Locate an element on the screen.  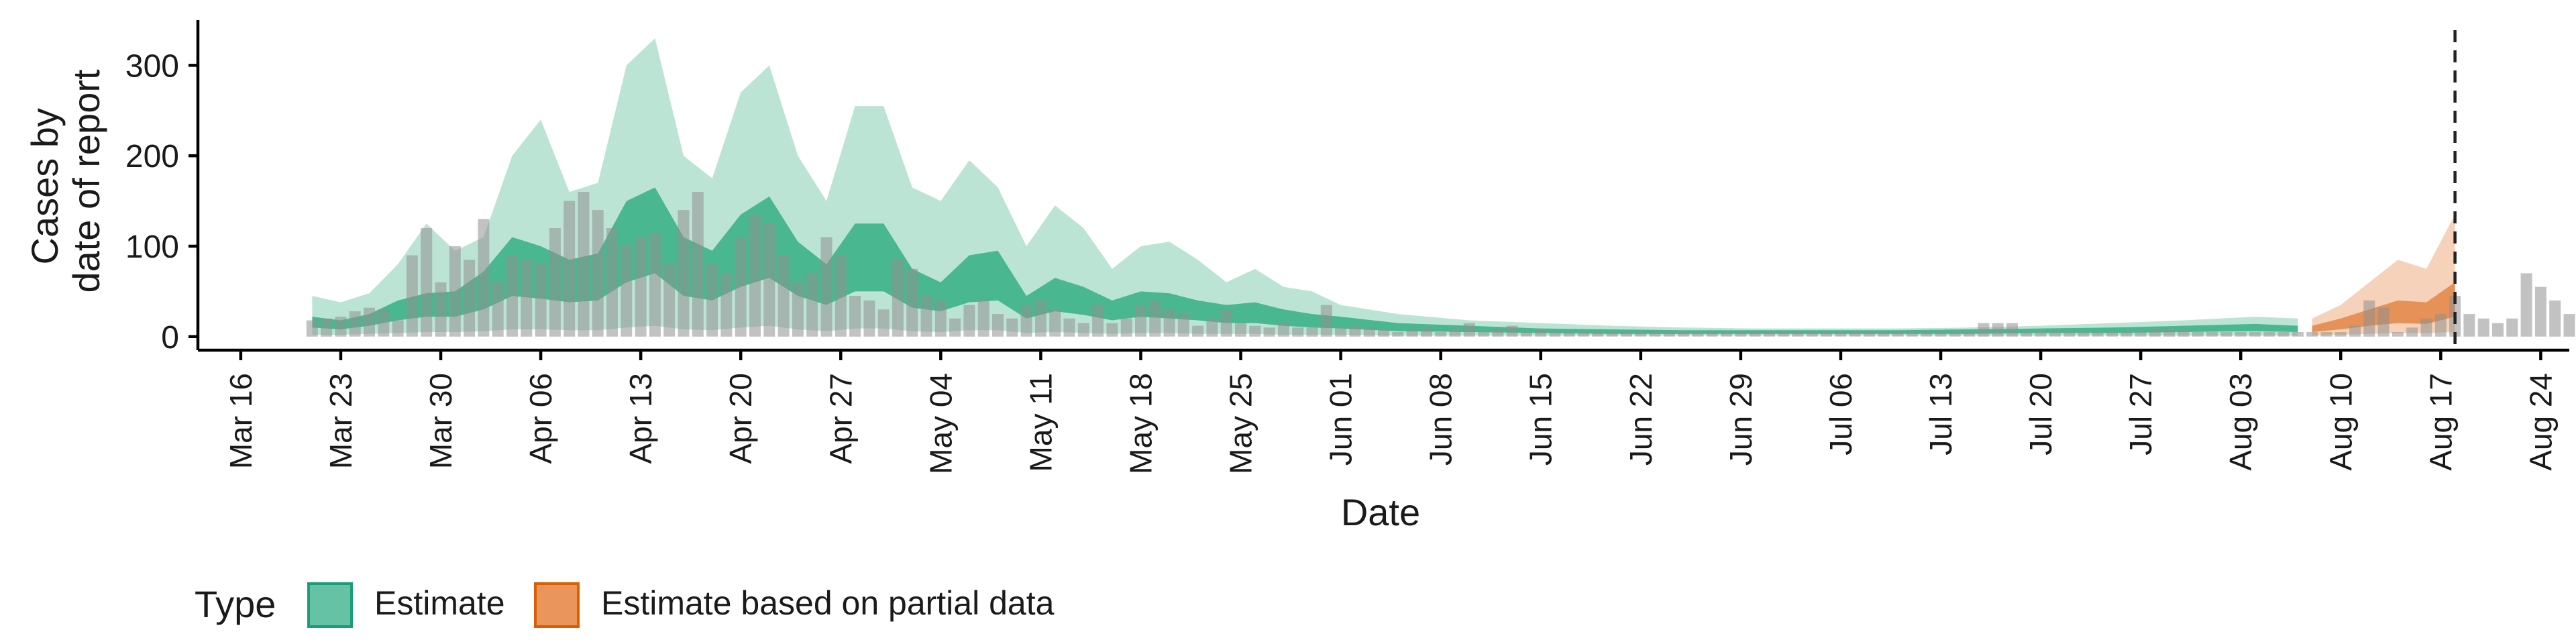
x-tick-label: Jun 08 is located at coordinates (1441, 419).